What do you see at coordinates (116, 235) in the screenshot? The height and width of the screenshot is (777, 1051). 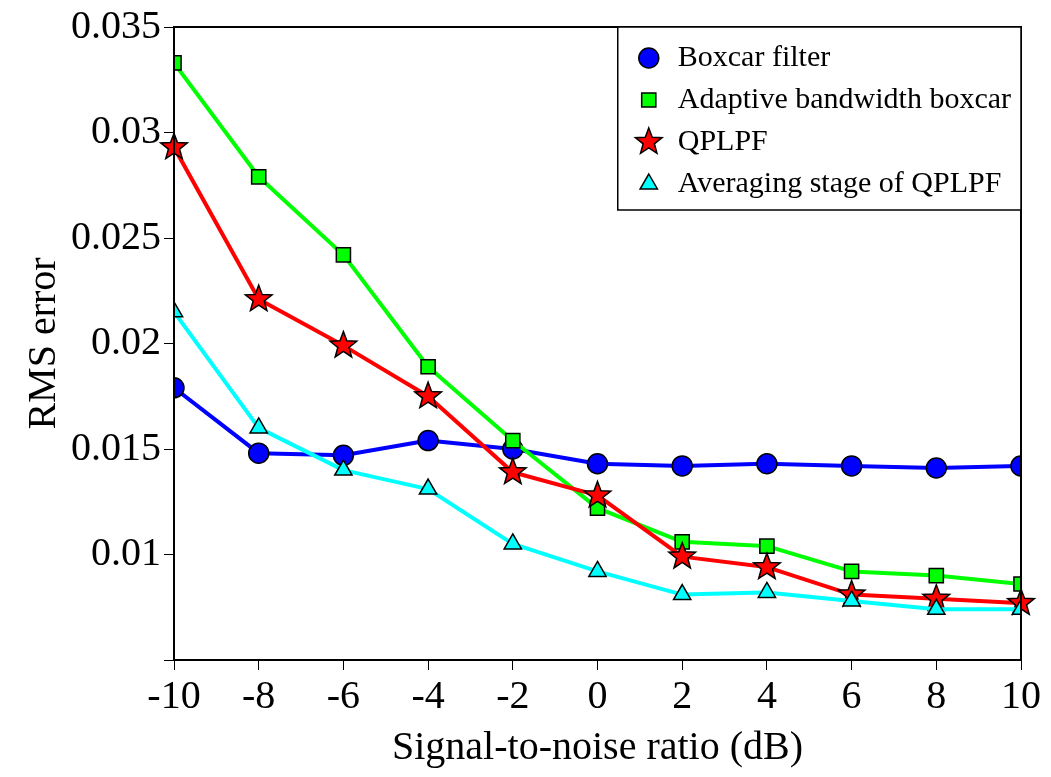 I see `y-tick-label: 0.025` at bounding box center [116, 235].